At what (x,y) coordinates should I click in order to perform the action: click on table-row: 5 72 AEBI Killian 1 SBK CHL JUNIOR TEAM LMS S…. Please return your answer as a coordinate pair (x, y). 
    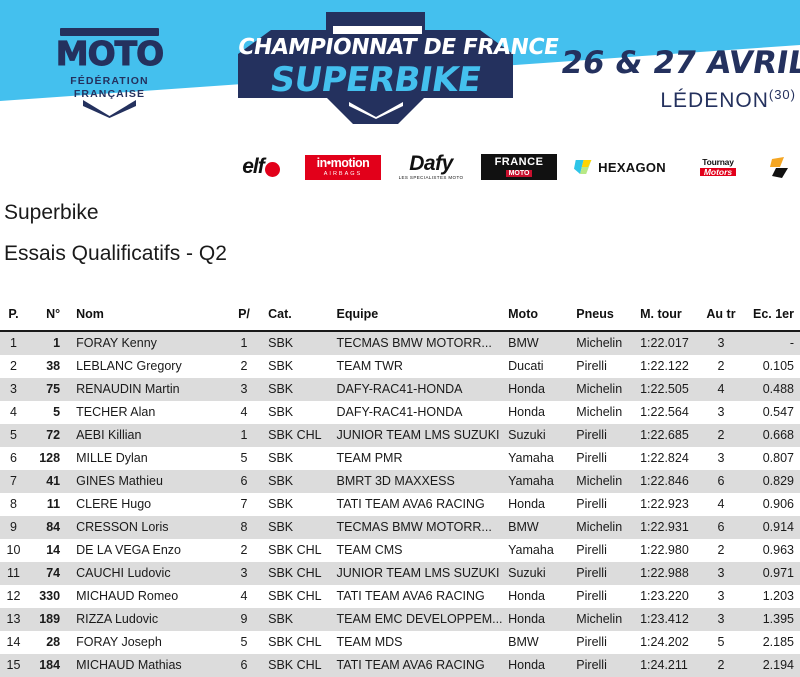
    Looking at the image, I should click on (400, 435).